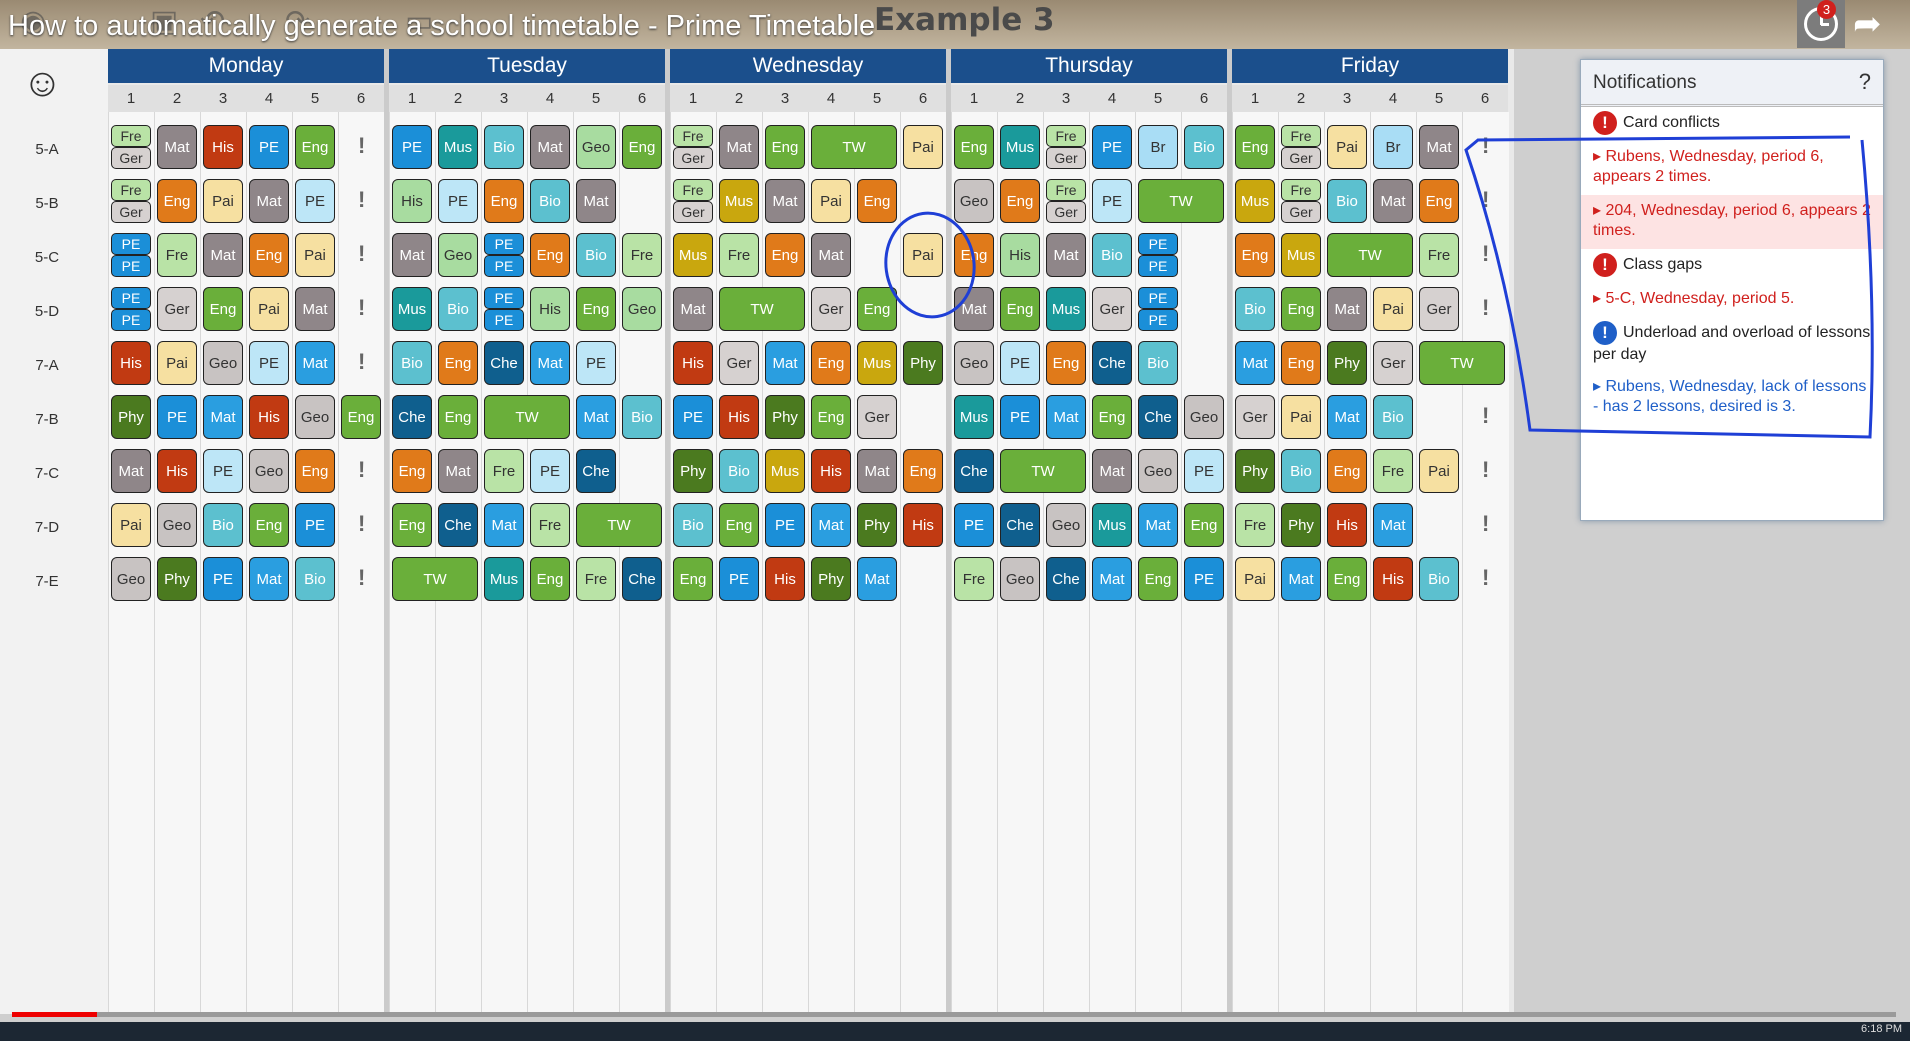 Image resolution: width=1910 pixels, height=1041 pixels. What do you see at coordinates (1393, 147) in the screenshot?
I see `lesson-card-br: Br` at bounding box center [1393, 147].